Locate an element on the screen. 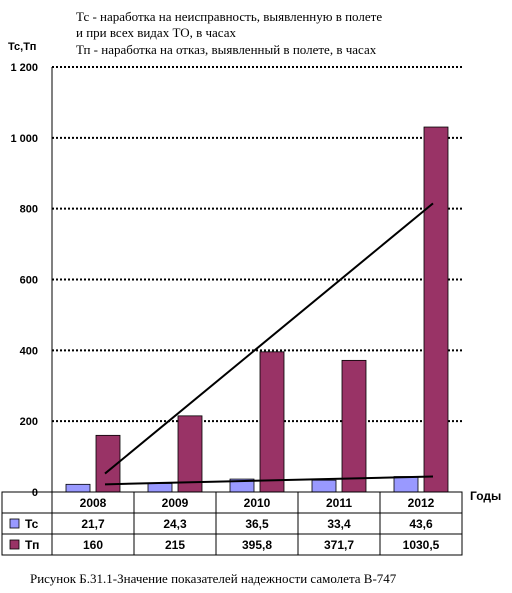  bar-Тс-2009 is located at coordinates (160, 487).